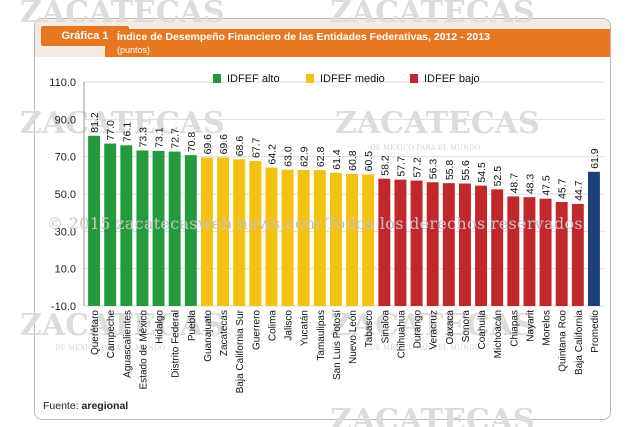  I want to click on legend-swatch-bajo, so click(414, 78).